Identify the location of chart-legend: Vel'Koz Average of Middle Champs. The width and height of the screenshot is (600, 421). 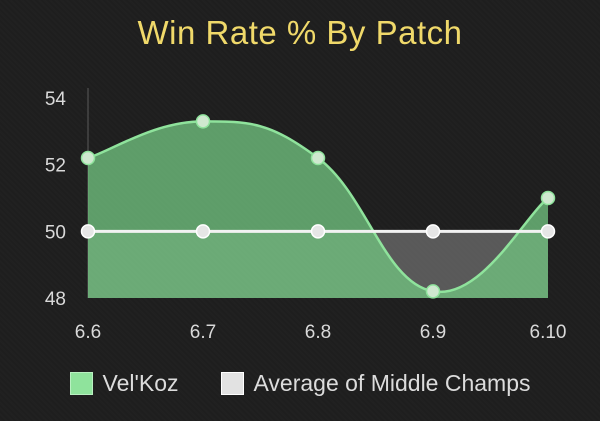
(300, 383).